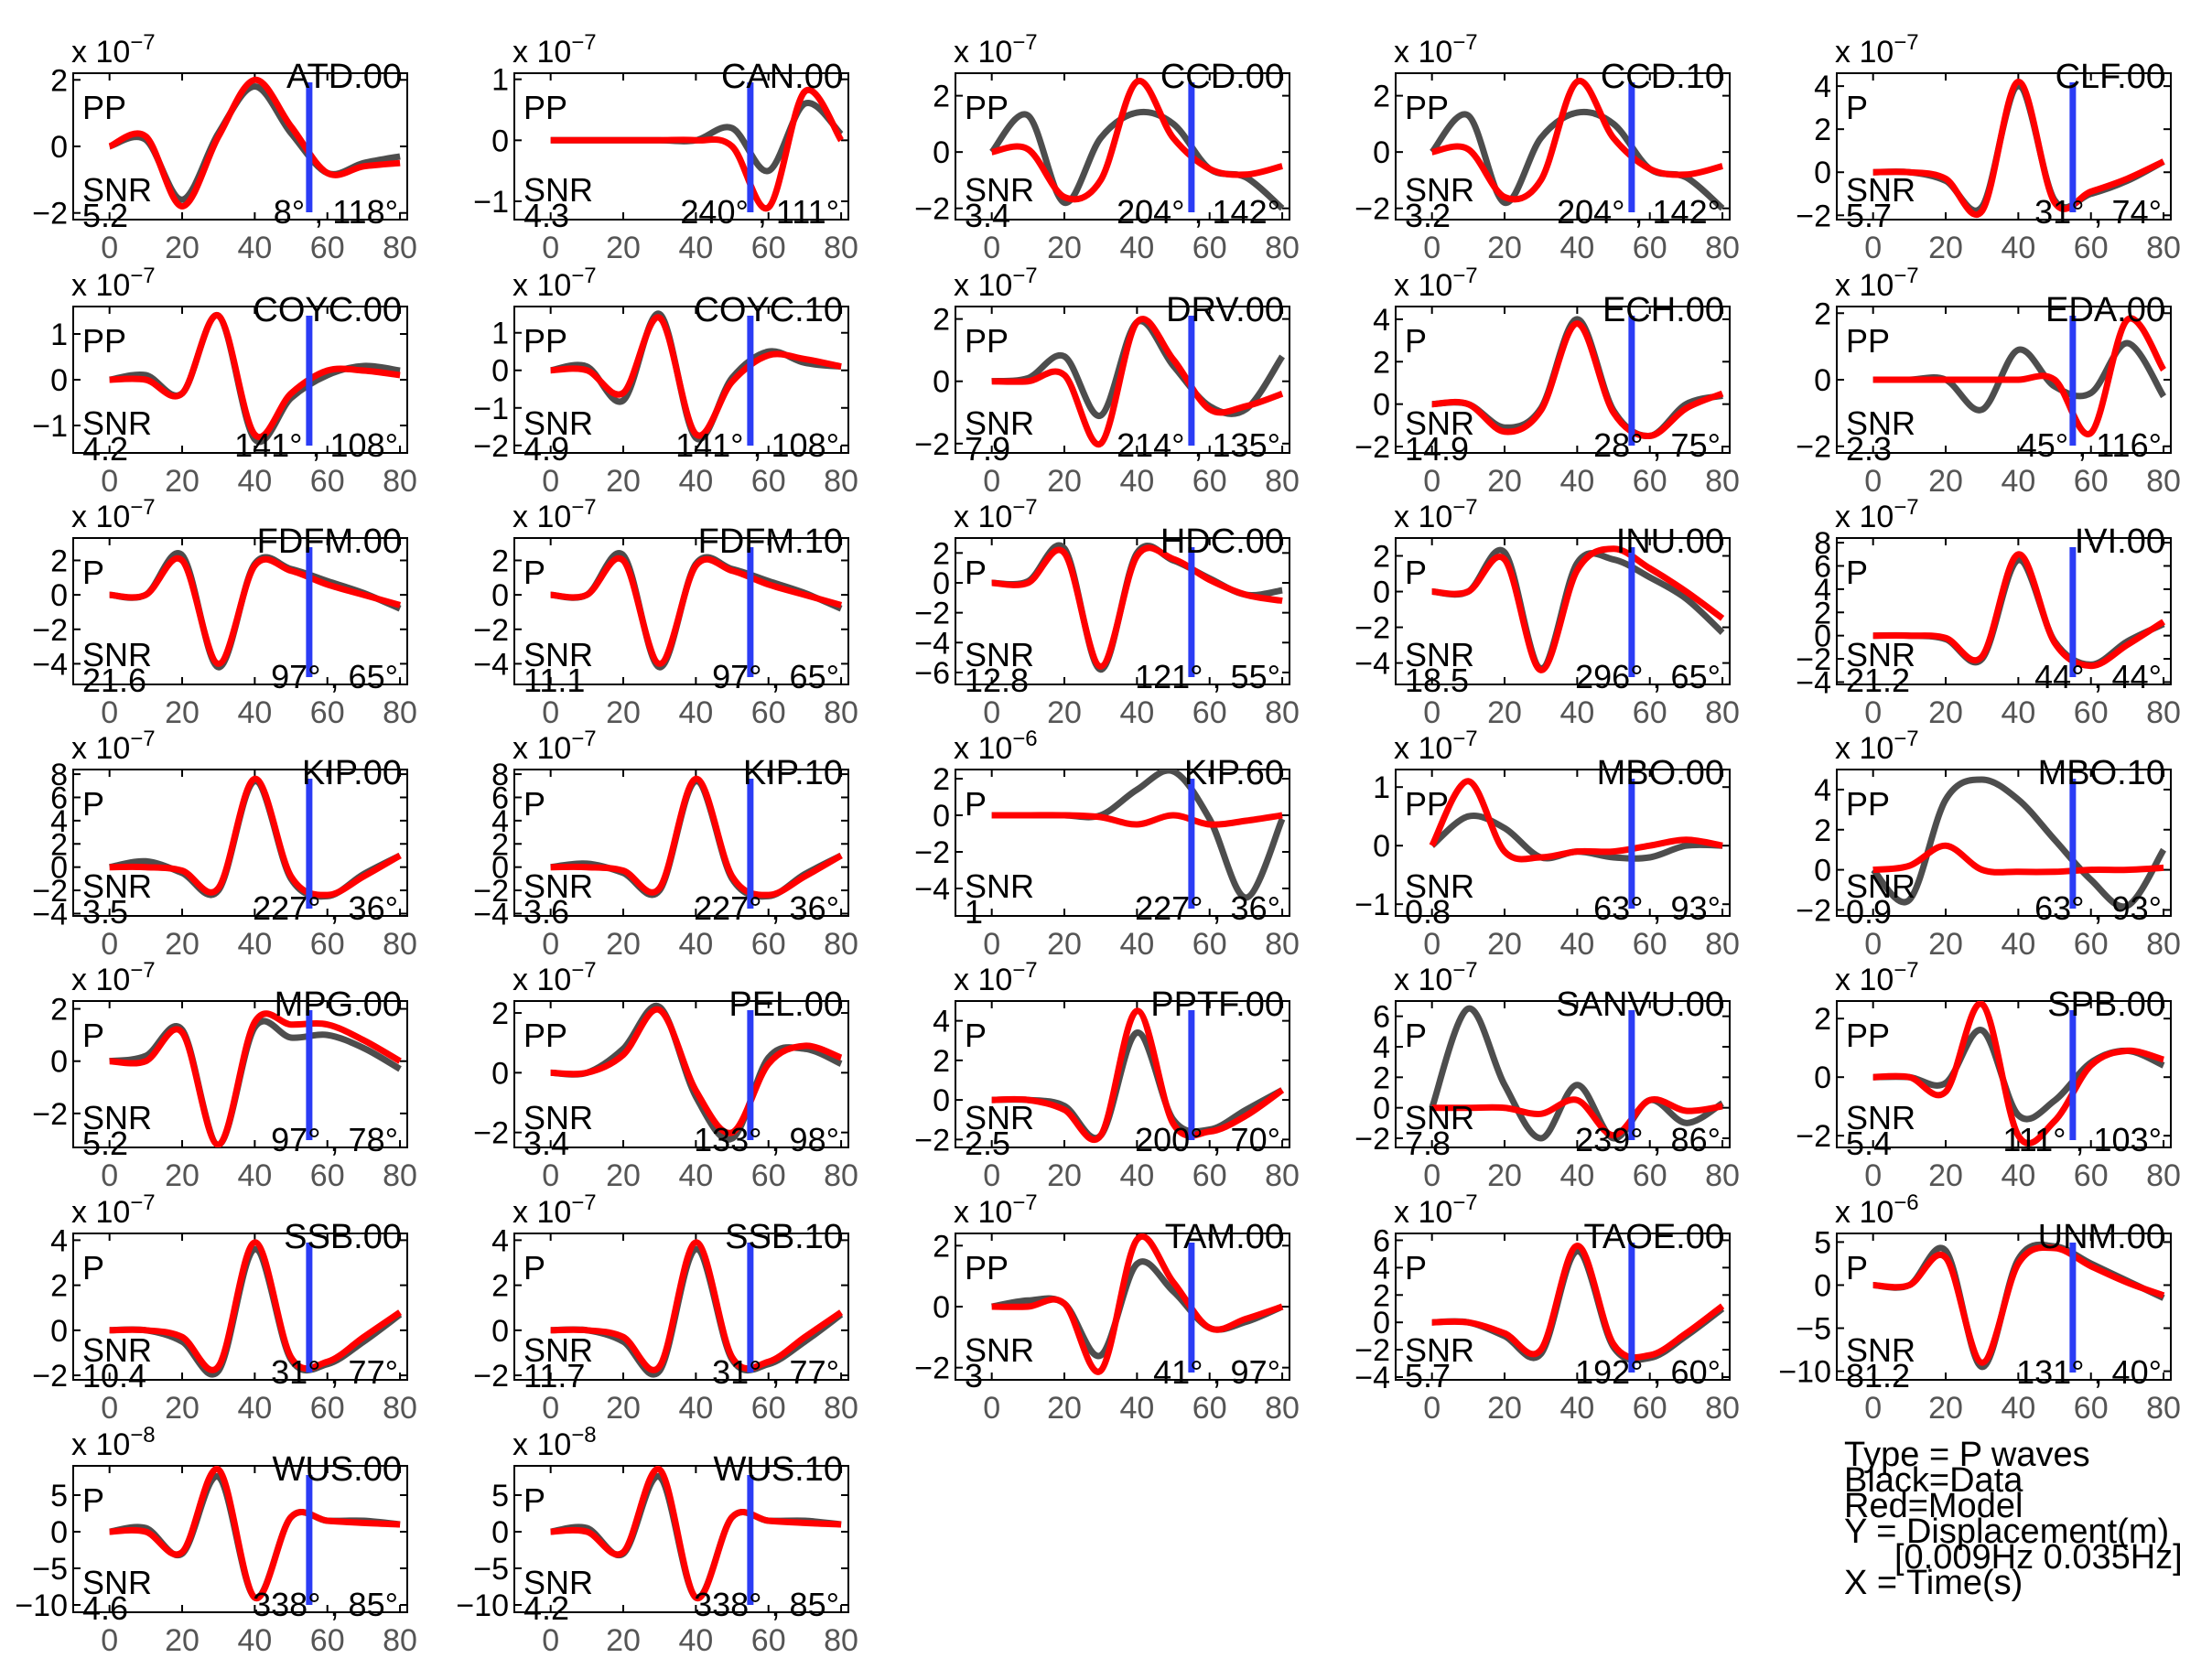 Image resolution: width=2212 pixels, height=1658 pixels. I want to click on station-label: CCD.00, so click(1222, 77).